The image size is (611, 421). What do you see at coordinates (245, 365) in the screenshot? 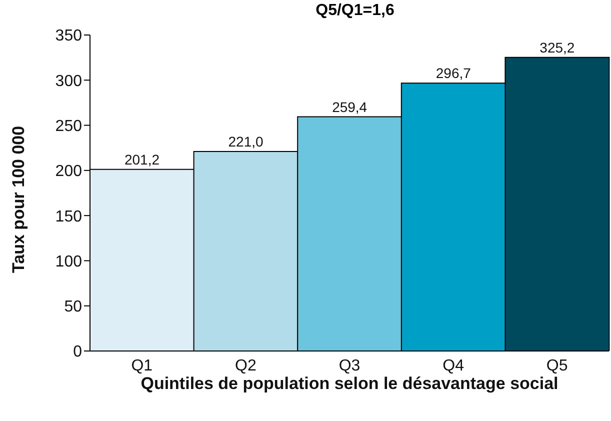
I see `x-tick-label: Q2` at bounding box center [245, 365].